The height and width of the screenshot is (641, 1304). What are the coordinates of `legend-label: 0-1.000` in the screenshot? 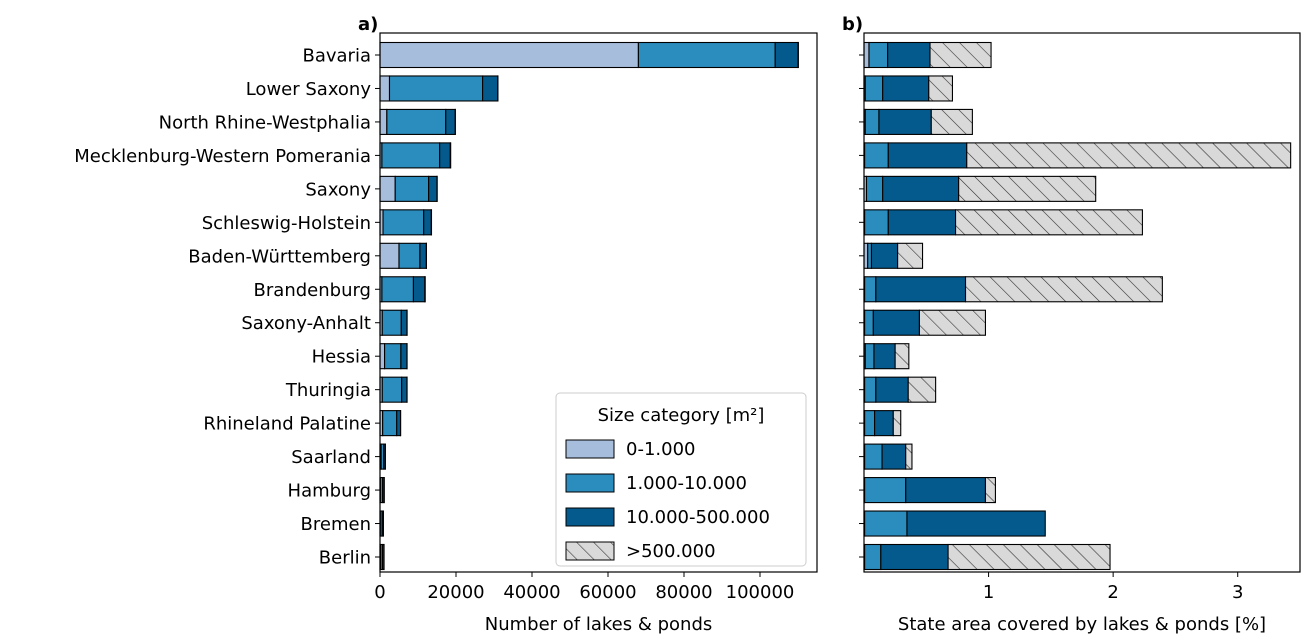 It's located at (660, 449).